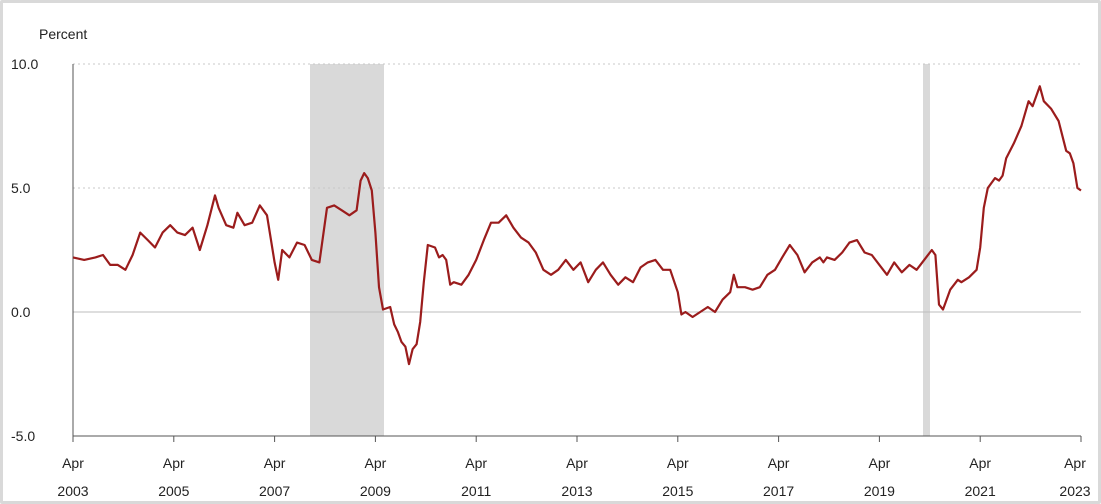  I want to click on x-tick-label-year: 2013, so click(576, 491).